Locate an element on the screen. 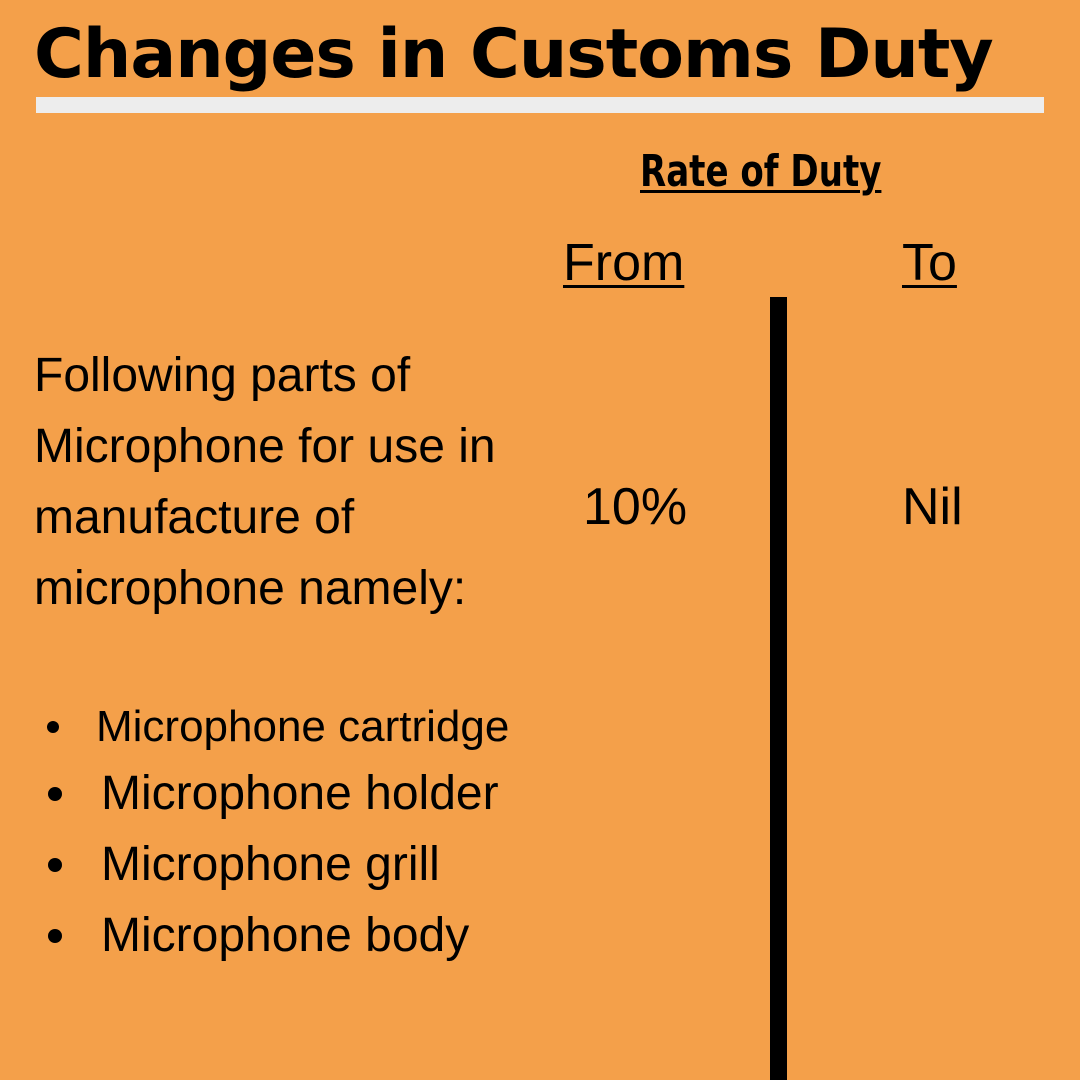 The height and width of the screenshot is (1080, 1080). part-name: Microphone cartridge is located at coordinates (303, 726).